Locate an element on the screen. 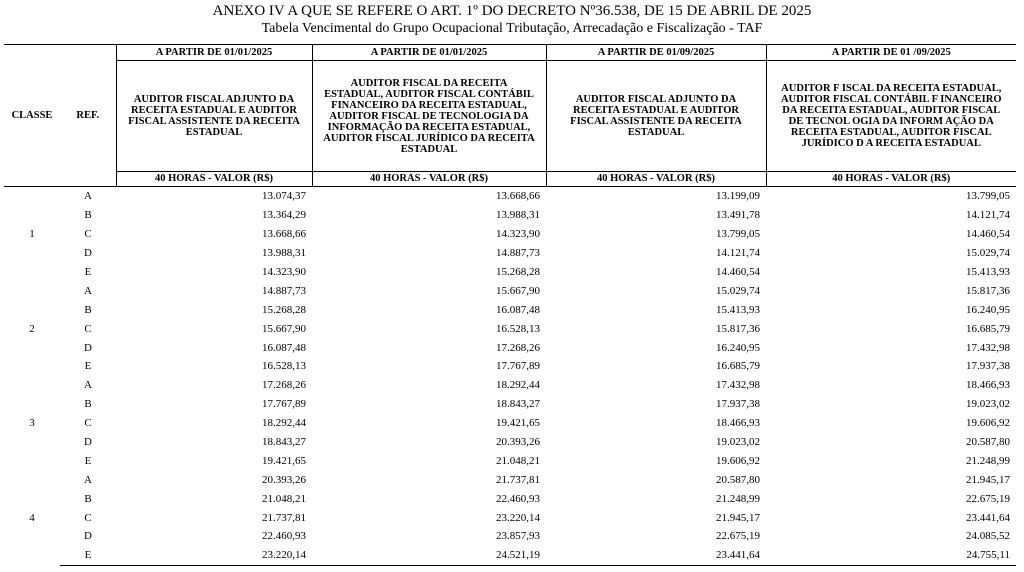  class-cell: 1 is located at coordinates (32, 234).